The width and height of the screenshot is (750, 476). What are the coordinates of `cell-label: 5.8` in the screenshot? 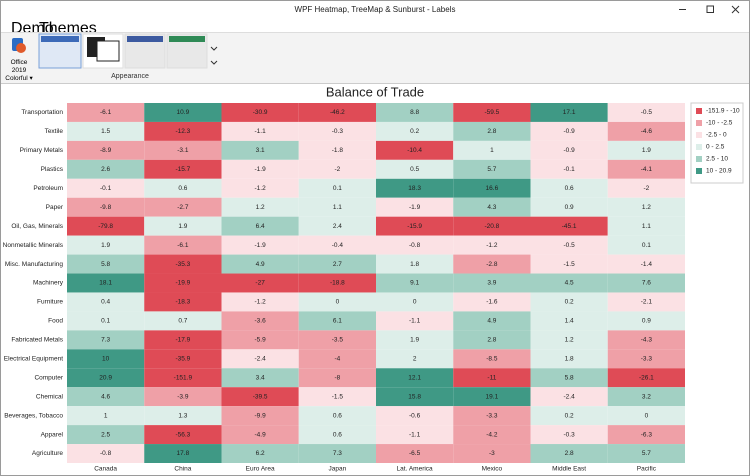 It's located at (569, 377).